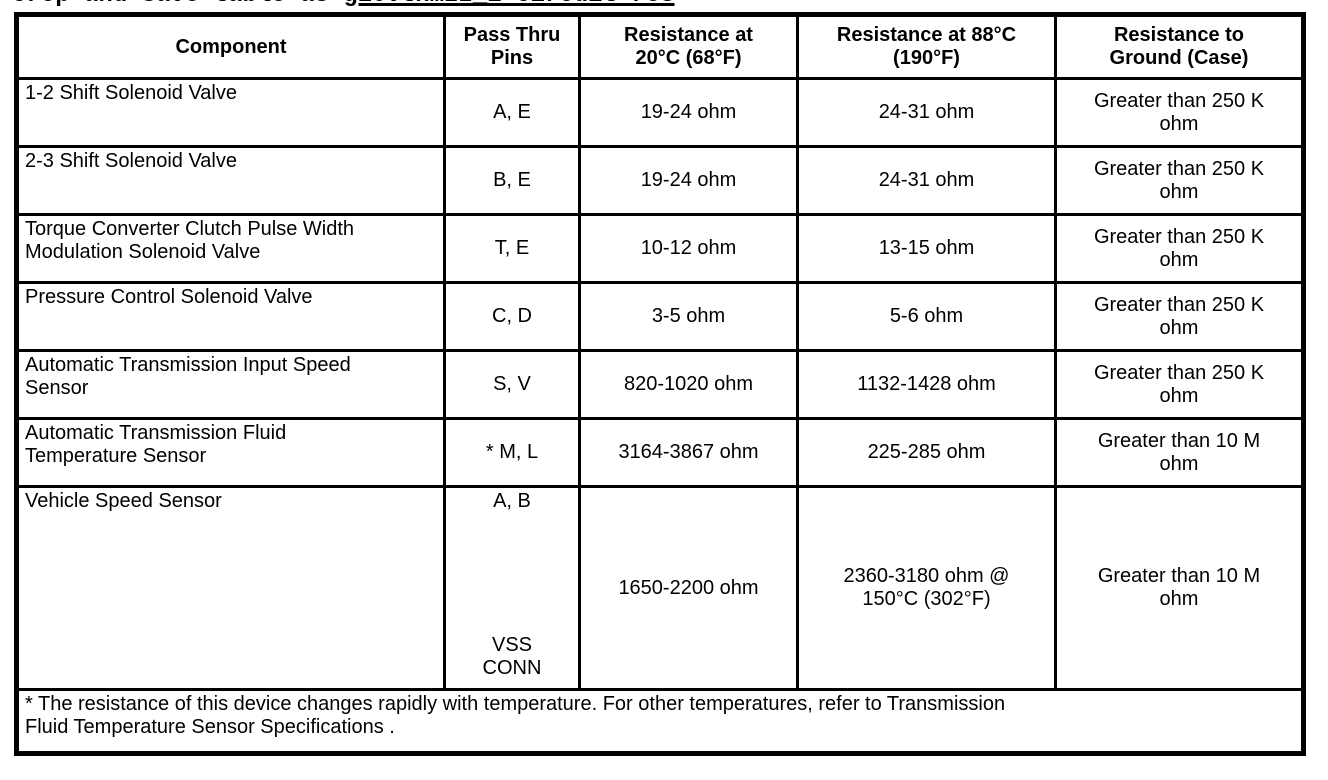  I want to click on cell-pass-thru-pins: B, E, so click(512, 180).